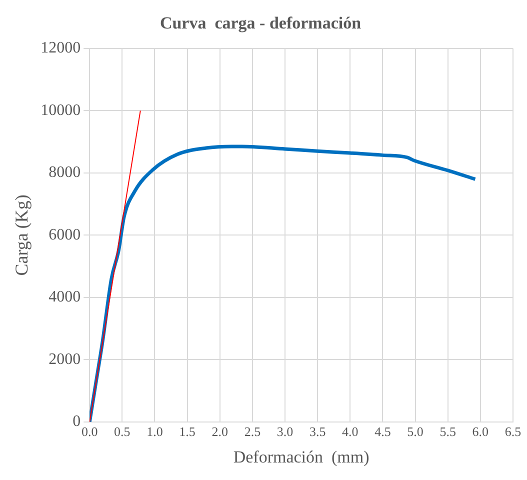 The image size is (527, 480). I want to click on y-axis-title: Carga (Kg), so click(22, 235).